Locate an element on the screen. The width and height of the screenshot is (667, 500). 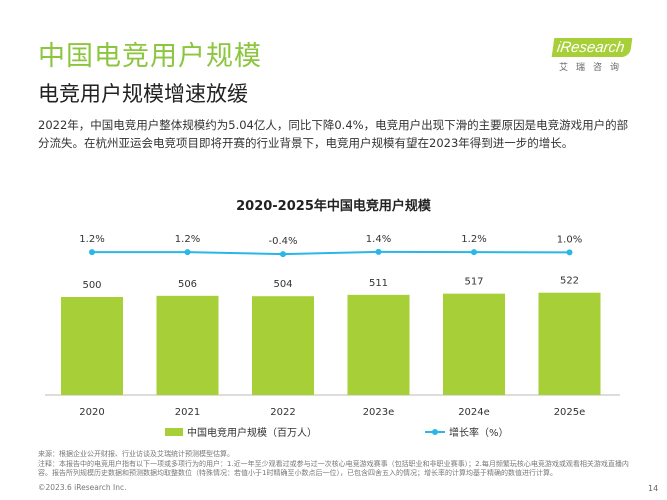
bar-label: 500 is located at coordinates (91, 285).